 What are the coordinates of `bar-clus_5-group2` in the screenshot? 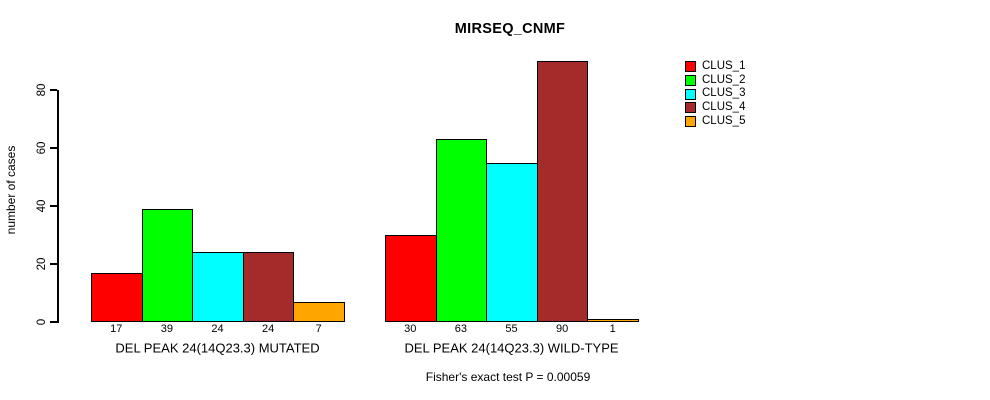 It's located at (613, 320).